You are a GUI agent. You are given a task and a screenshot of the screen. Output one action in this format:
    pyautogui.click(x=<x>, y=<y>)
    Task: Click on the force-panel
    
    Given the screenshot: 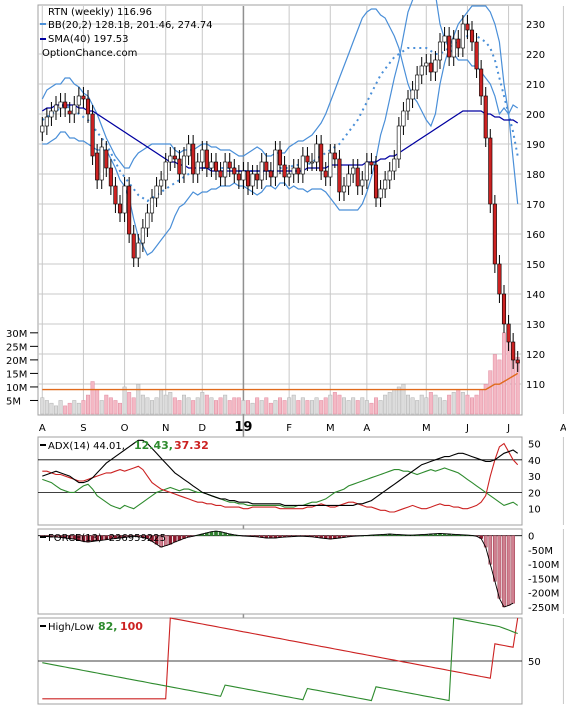 What is the action you would take?
    pyautogui.click(x=280, y=571)
    